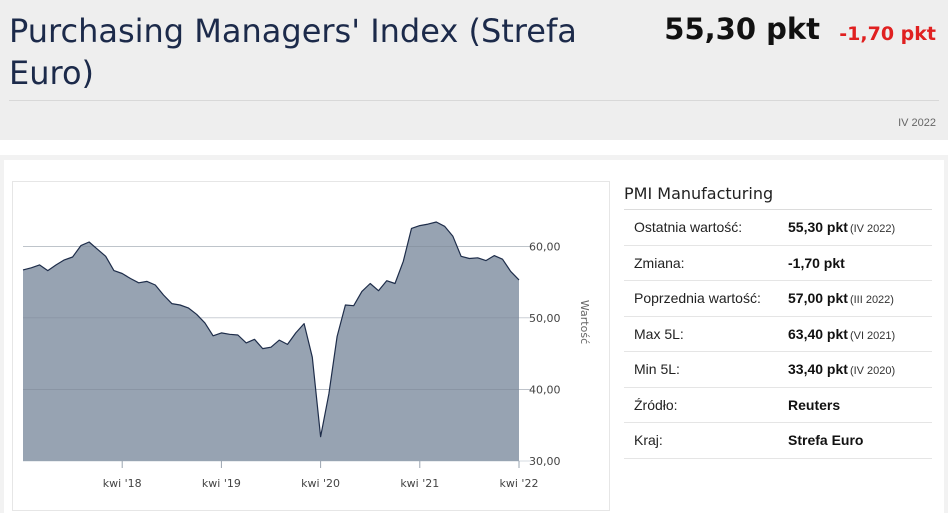  I want to click on info-row-value-text: Strefa Euro, so click(826, 440).